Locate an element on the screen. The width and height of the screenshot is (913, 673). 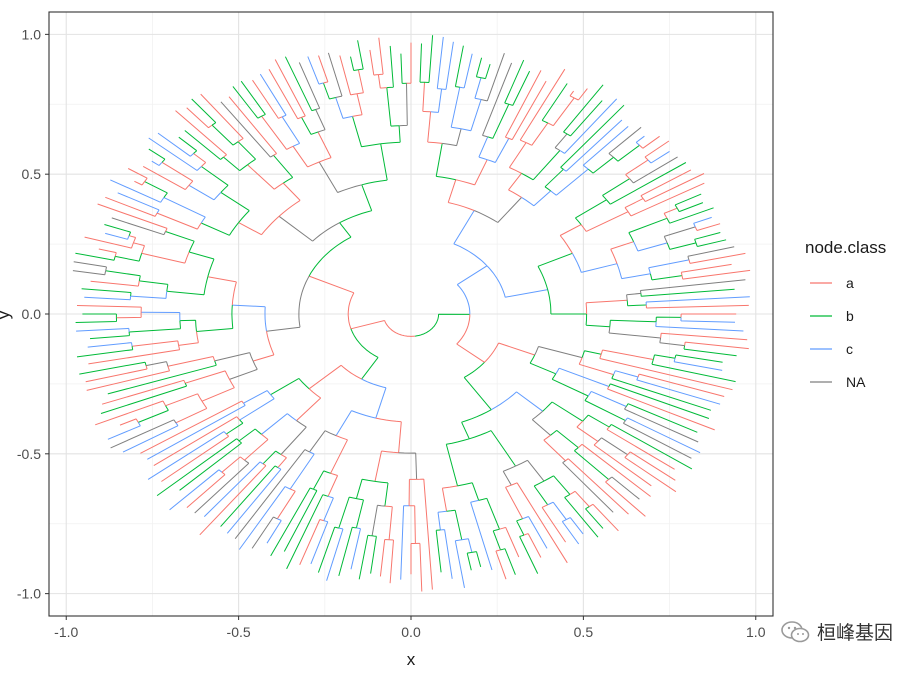
y-tick-label: 0.5 is located at coordinates (32, 174).